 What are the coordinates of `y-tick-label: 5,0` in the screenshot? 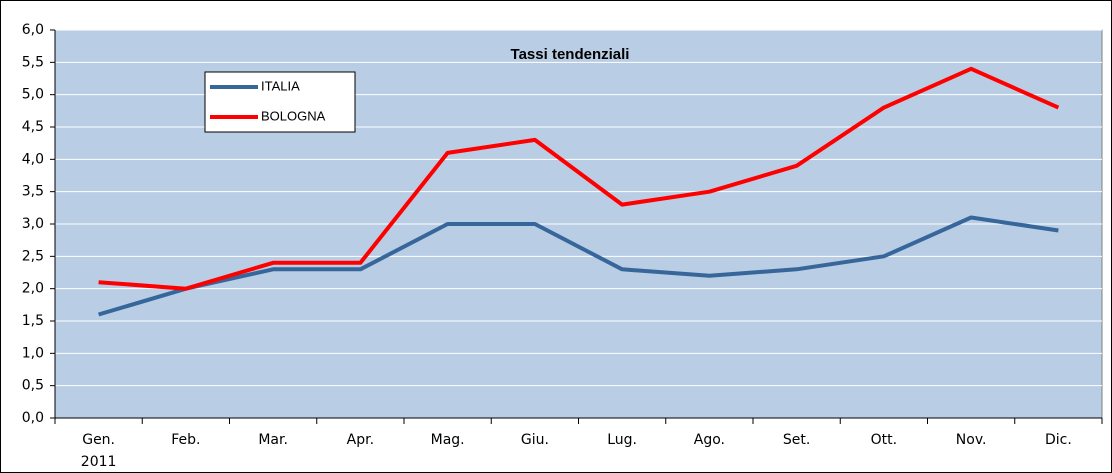 It's located at (33, 95).